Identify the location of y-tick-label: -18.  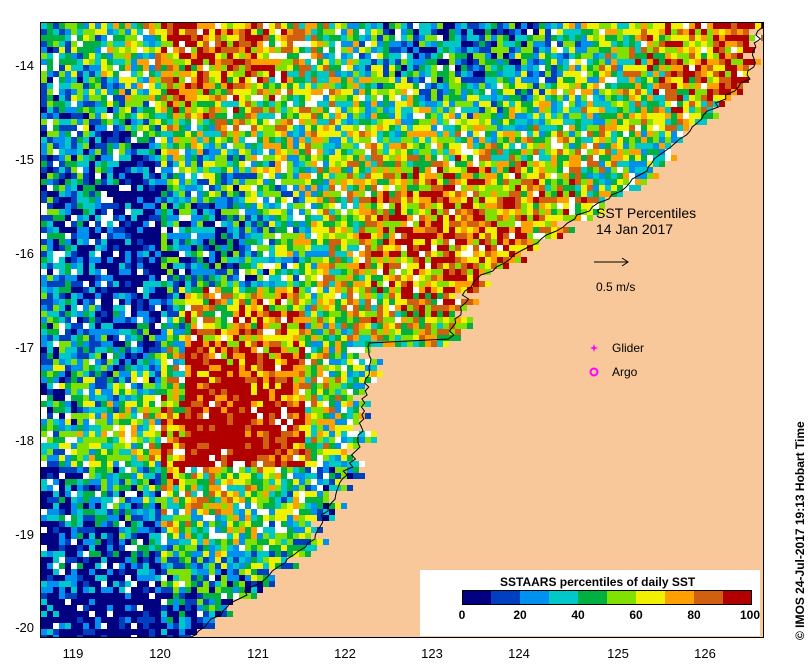
(24, 440).